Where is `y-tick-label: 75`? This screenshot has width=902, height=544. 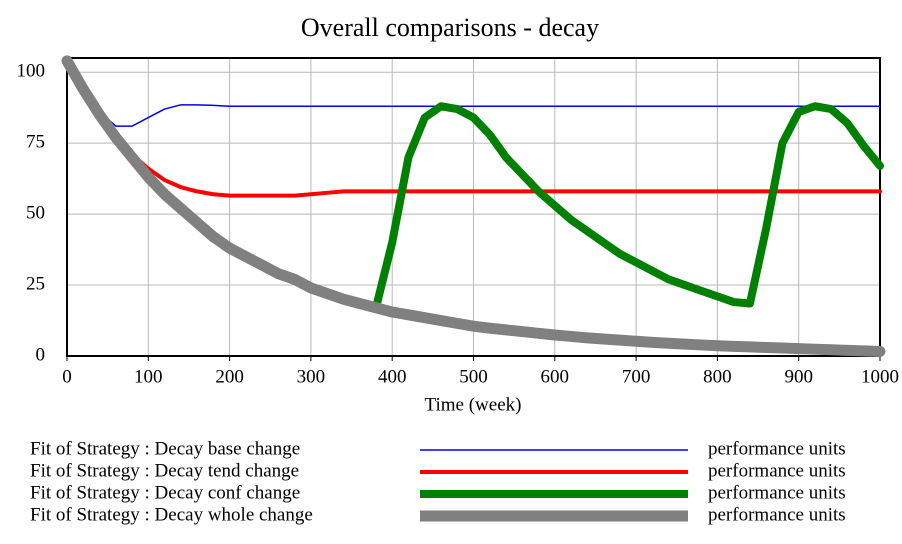 y-tick-label: 75 is located at coordinates (35, 142).